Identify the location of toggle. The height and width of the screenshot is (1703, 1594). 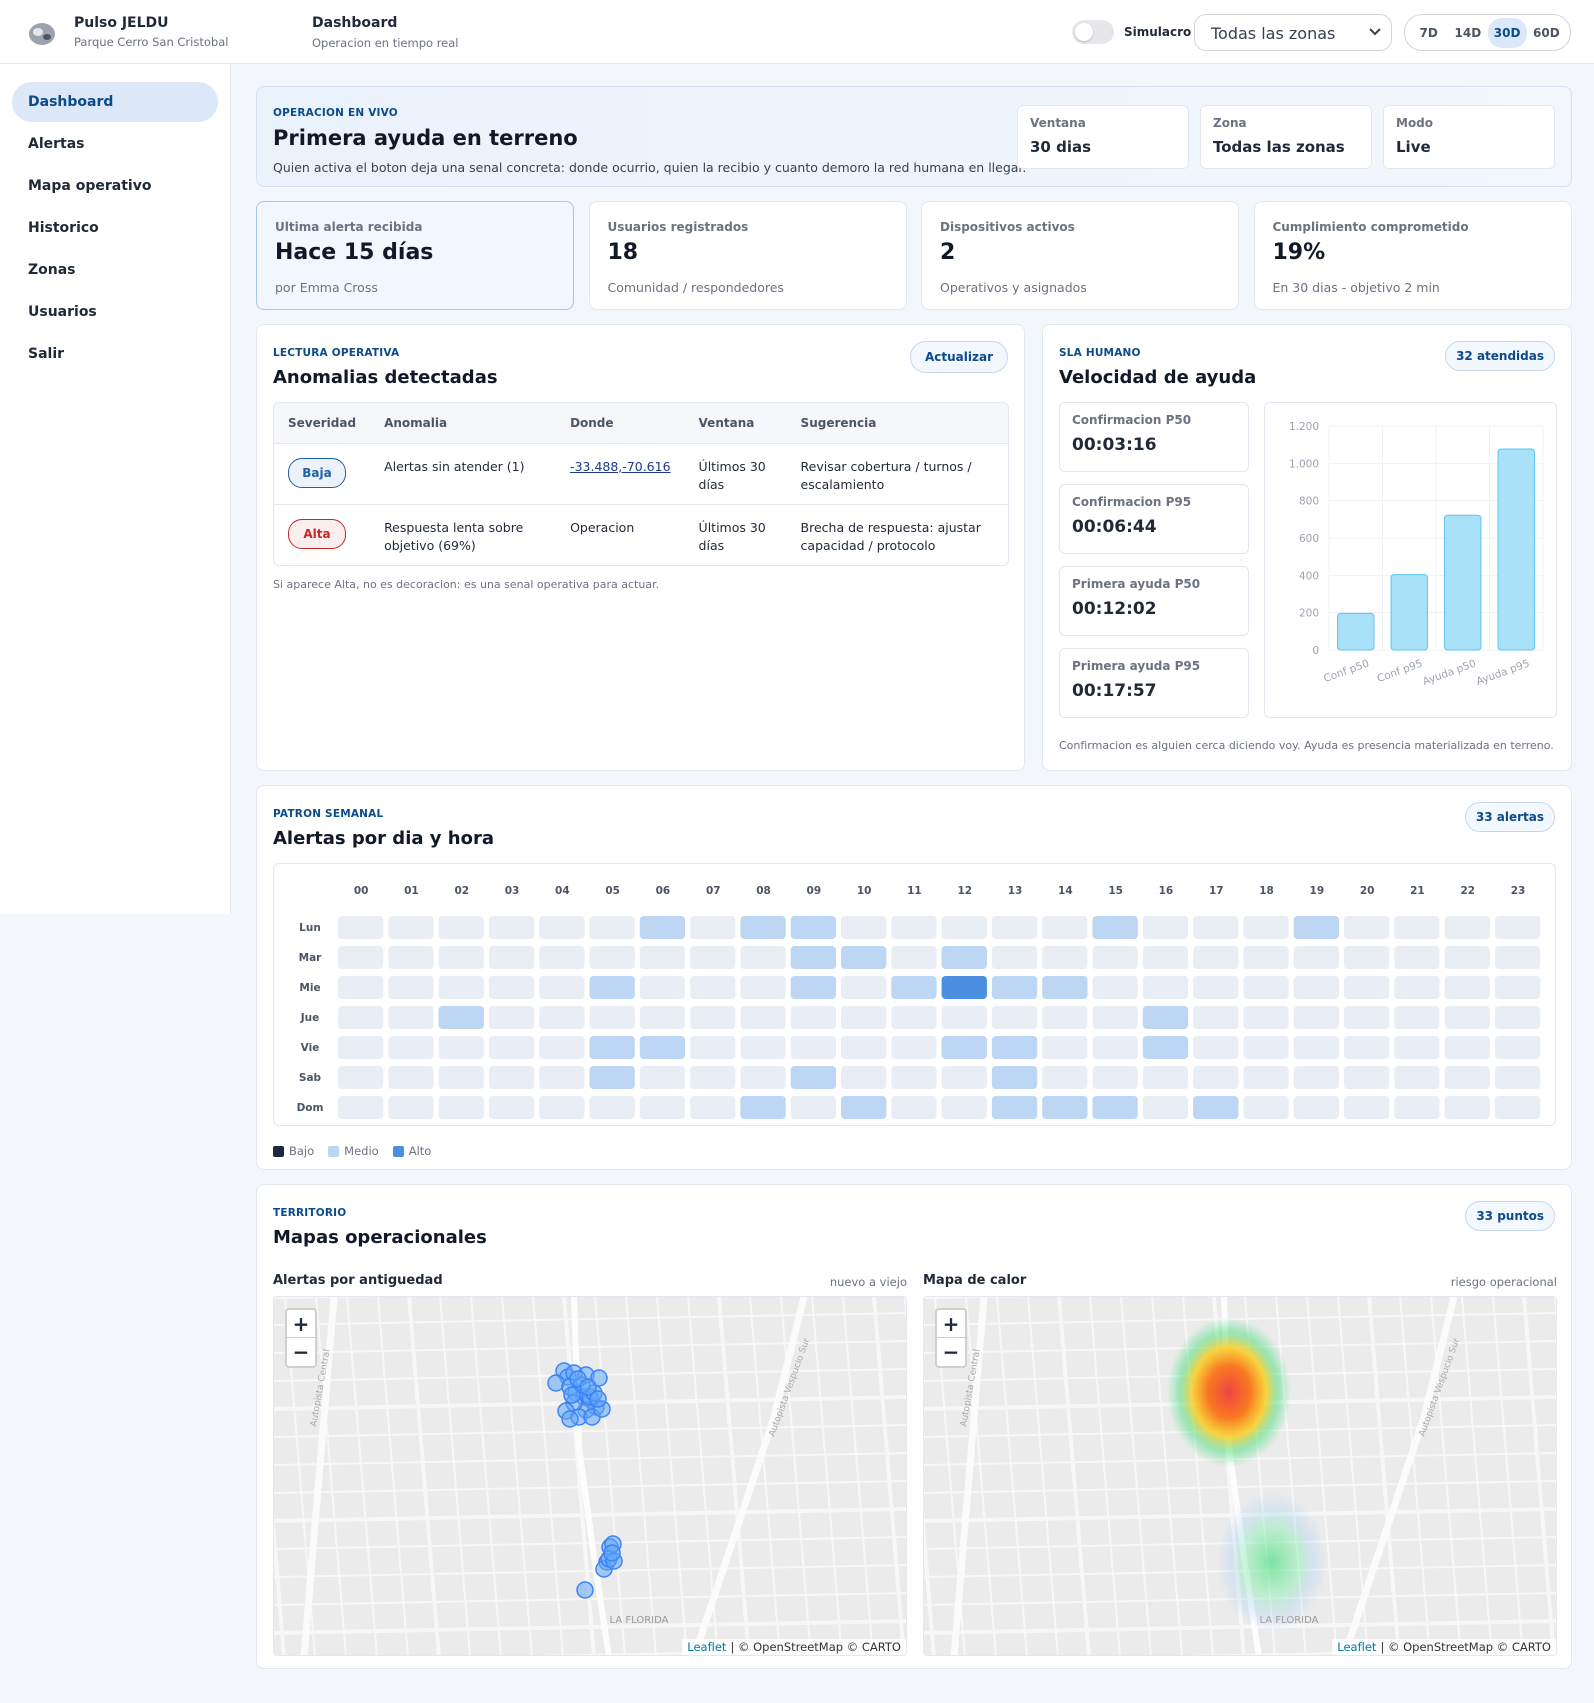
(1093, 32).